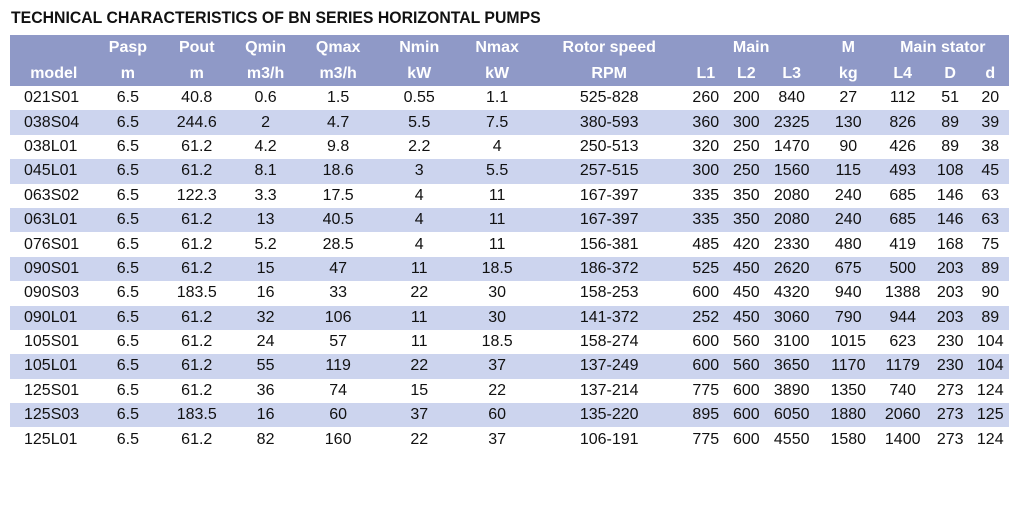  I want to click on table-cell: 4550, so click(791, 439).